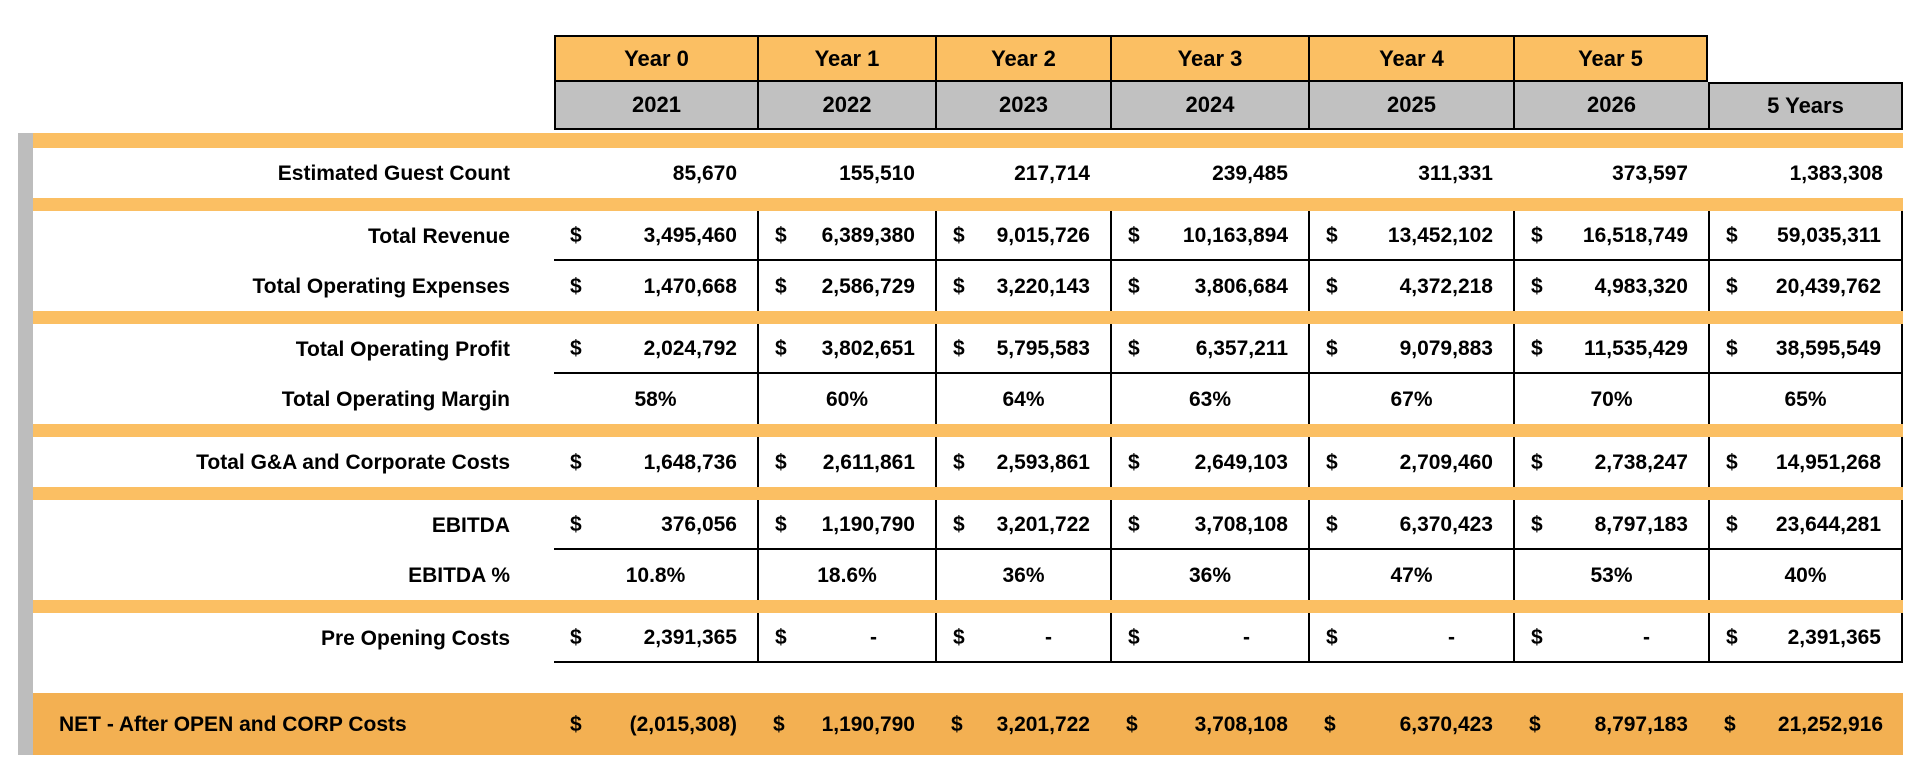 The height and width of the screenshot is (776, 1920). Describe the element at coordinates (459, 575) in the screenshot. I see `row-label: EBITDA %` at that location.